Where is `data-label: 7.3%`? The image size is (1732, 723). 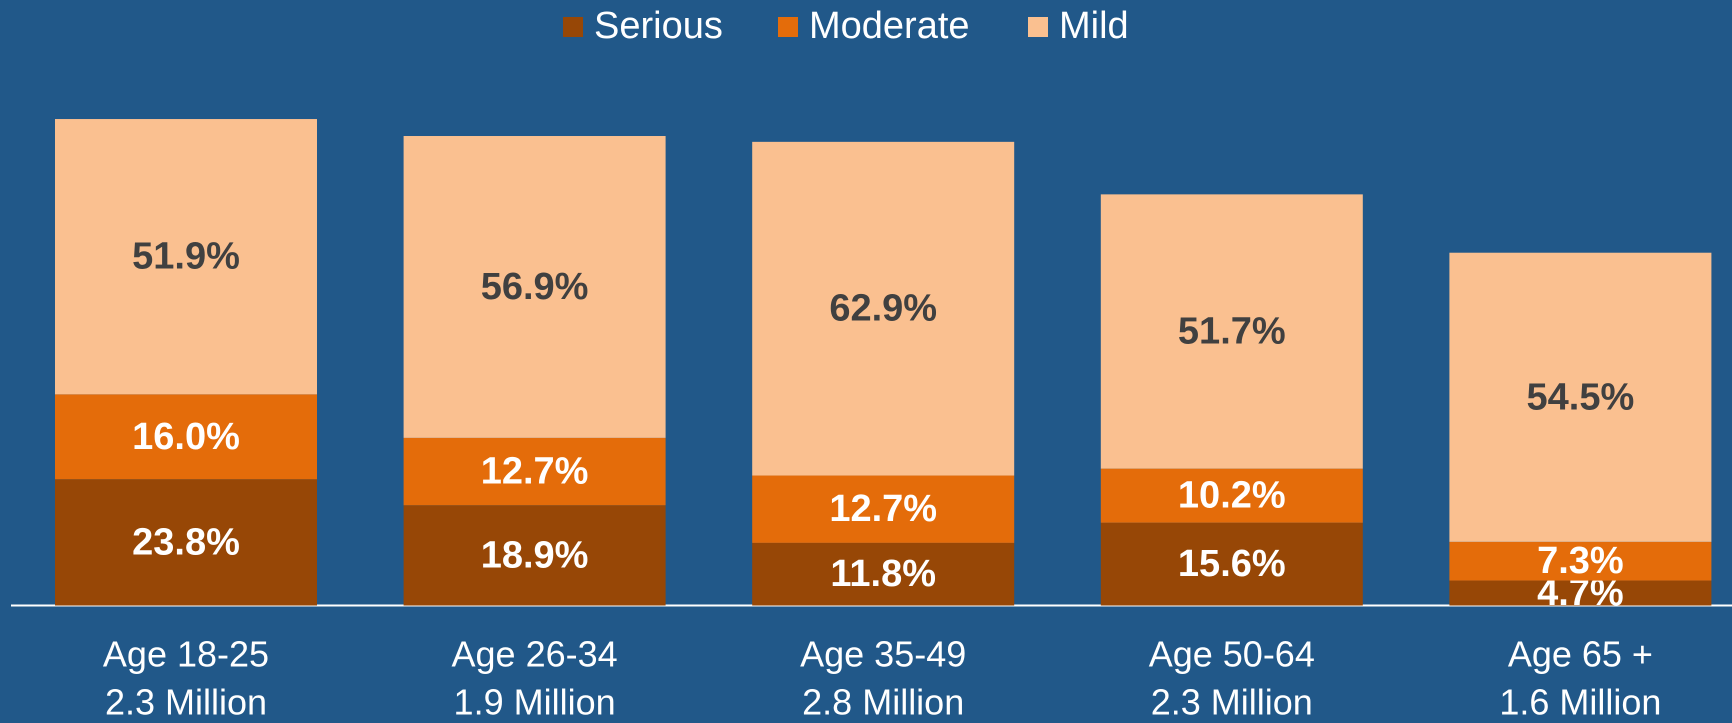 data-label: 7.3% is located at coordinates (1580, 561).